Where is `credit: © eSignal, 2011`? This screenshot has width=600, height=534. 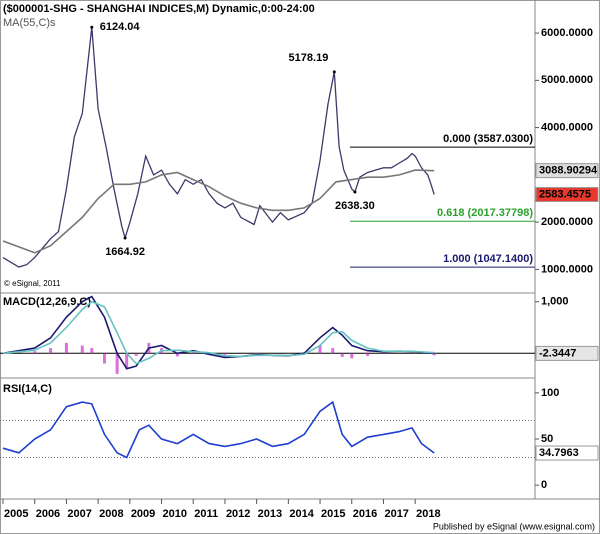
credit: © eSignal, 2011 is located at coordinates (32, 283).